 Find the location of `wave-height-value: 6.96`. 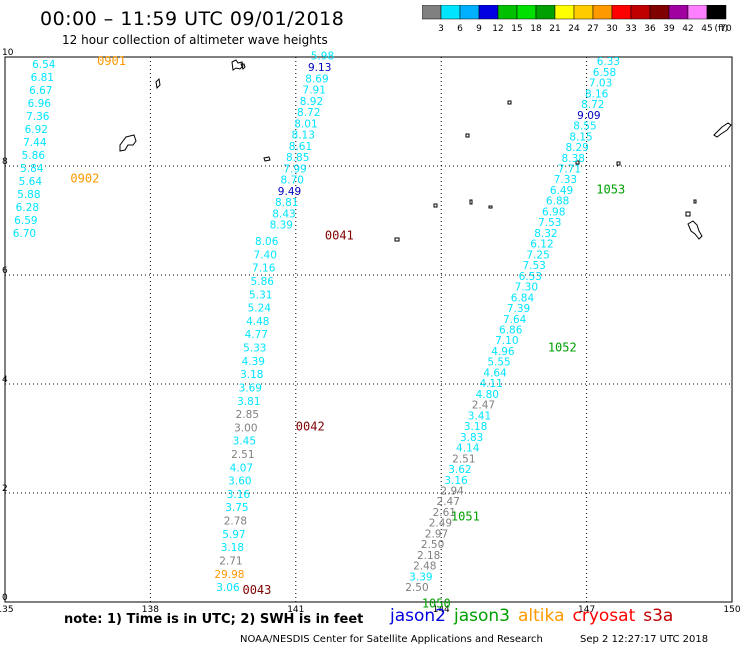

wave-height-value: 6.96 is located at coordinates (40, 104).